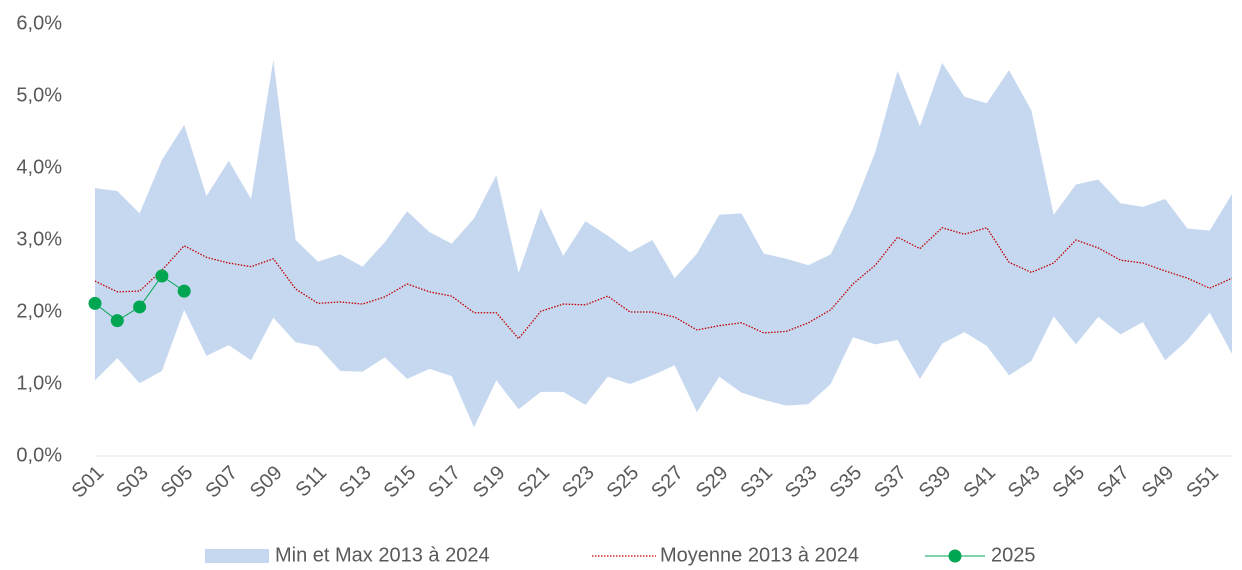  What do you see at coordinates (237, 556) in the screenshot?
I see `legend-swatch` at bounding box center [237, 556].